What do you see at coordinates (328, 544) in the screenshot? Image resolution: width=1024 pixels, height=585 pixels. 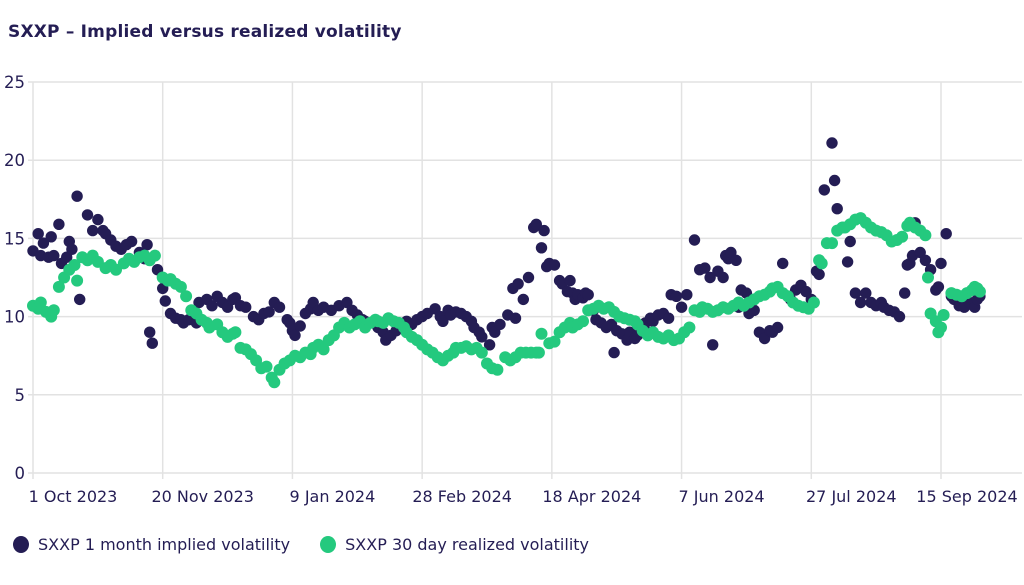 I see `realized-series-marker-icon` at bounding box center [328, 544].